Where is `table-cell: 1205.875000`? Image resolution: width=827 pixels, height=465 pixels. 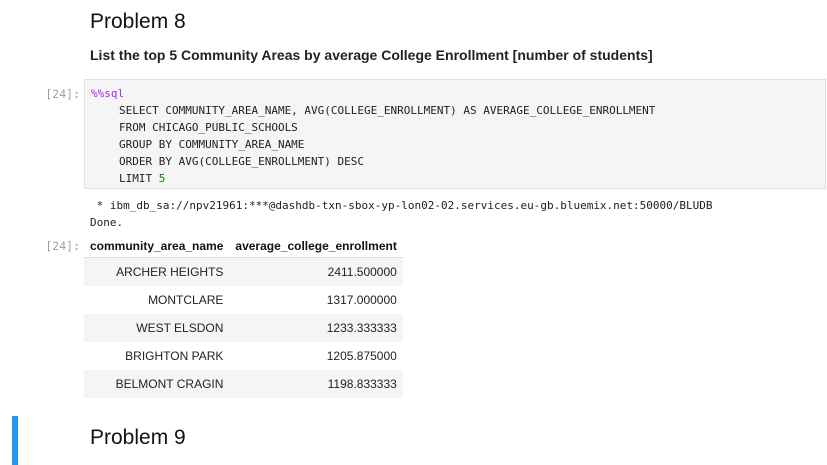
table-cell: 1205.875000 is located at coordinates (361, 356).